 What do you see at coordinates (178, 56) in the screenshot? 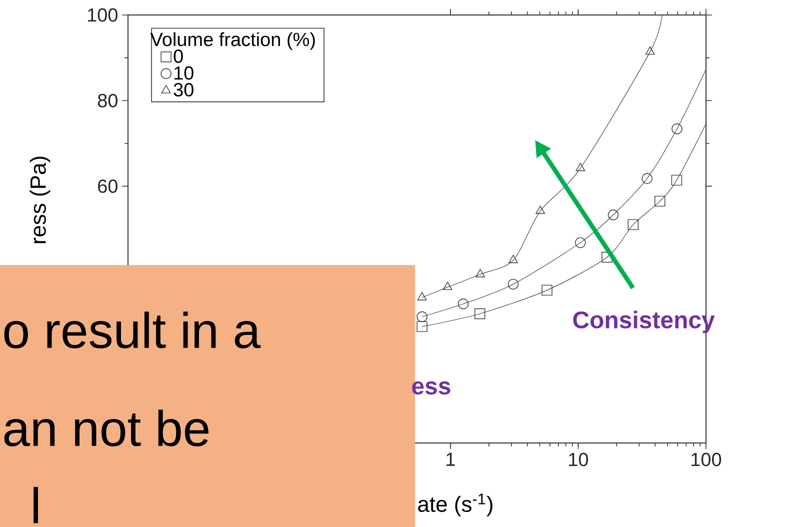
I see `legend-label: 0` at bounding box center [178, 56].